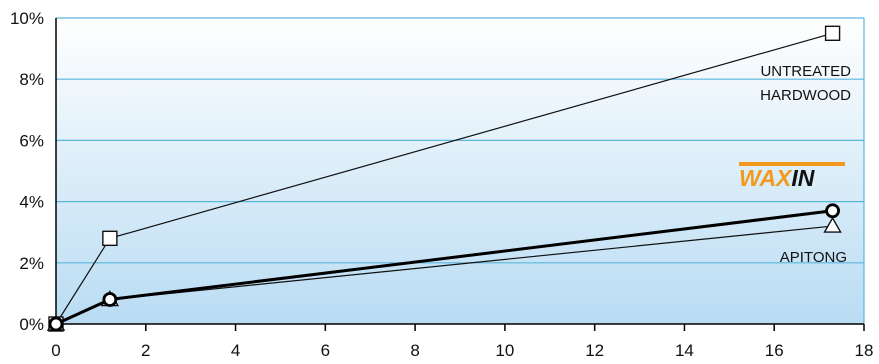 This screenshot has width=879, height=364. What do you see at coordinates (31, 263) in the screenshot?
I see `y-tick-label: 2%` at bounding box center [31, 263].